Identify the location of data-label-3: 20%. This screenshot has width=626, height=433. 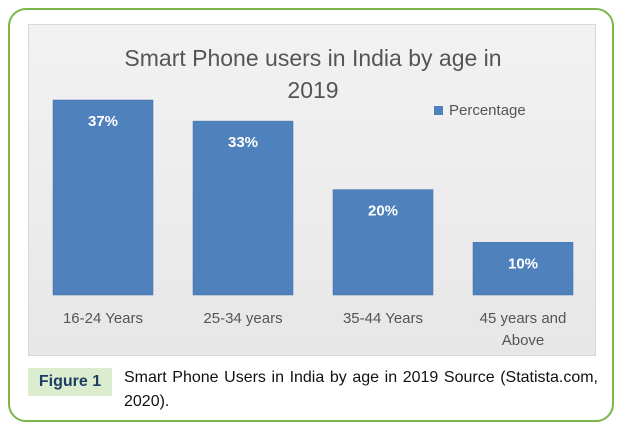
(383, 211).